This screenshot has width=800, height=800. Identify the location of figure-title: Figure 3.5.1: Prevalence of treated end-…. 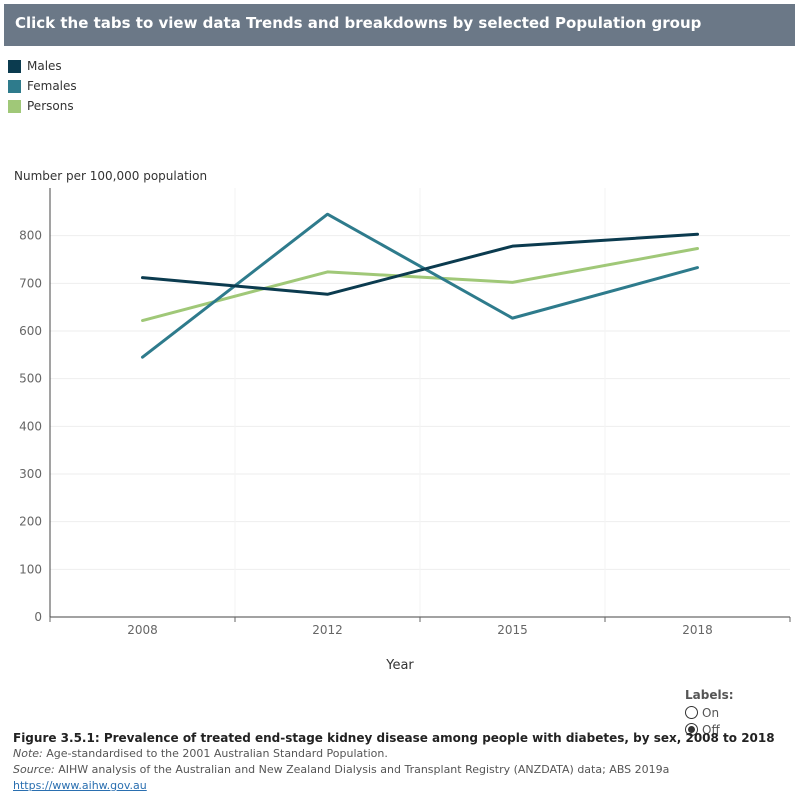
(394, 738).